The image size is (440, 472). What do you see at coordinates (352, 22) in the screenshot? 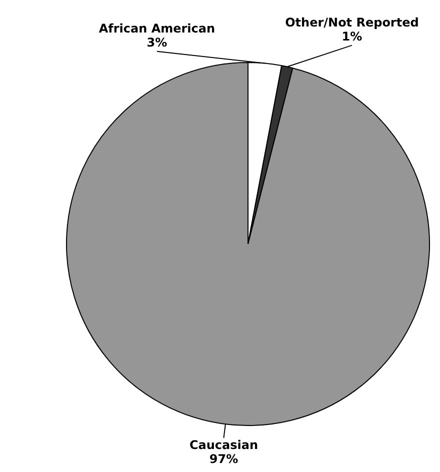
I see `slice-label: Other/Not Reported` at bounding box center [352, 22].